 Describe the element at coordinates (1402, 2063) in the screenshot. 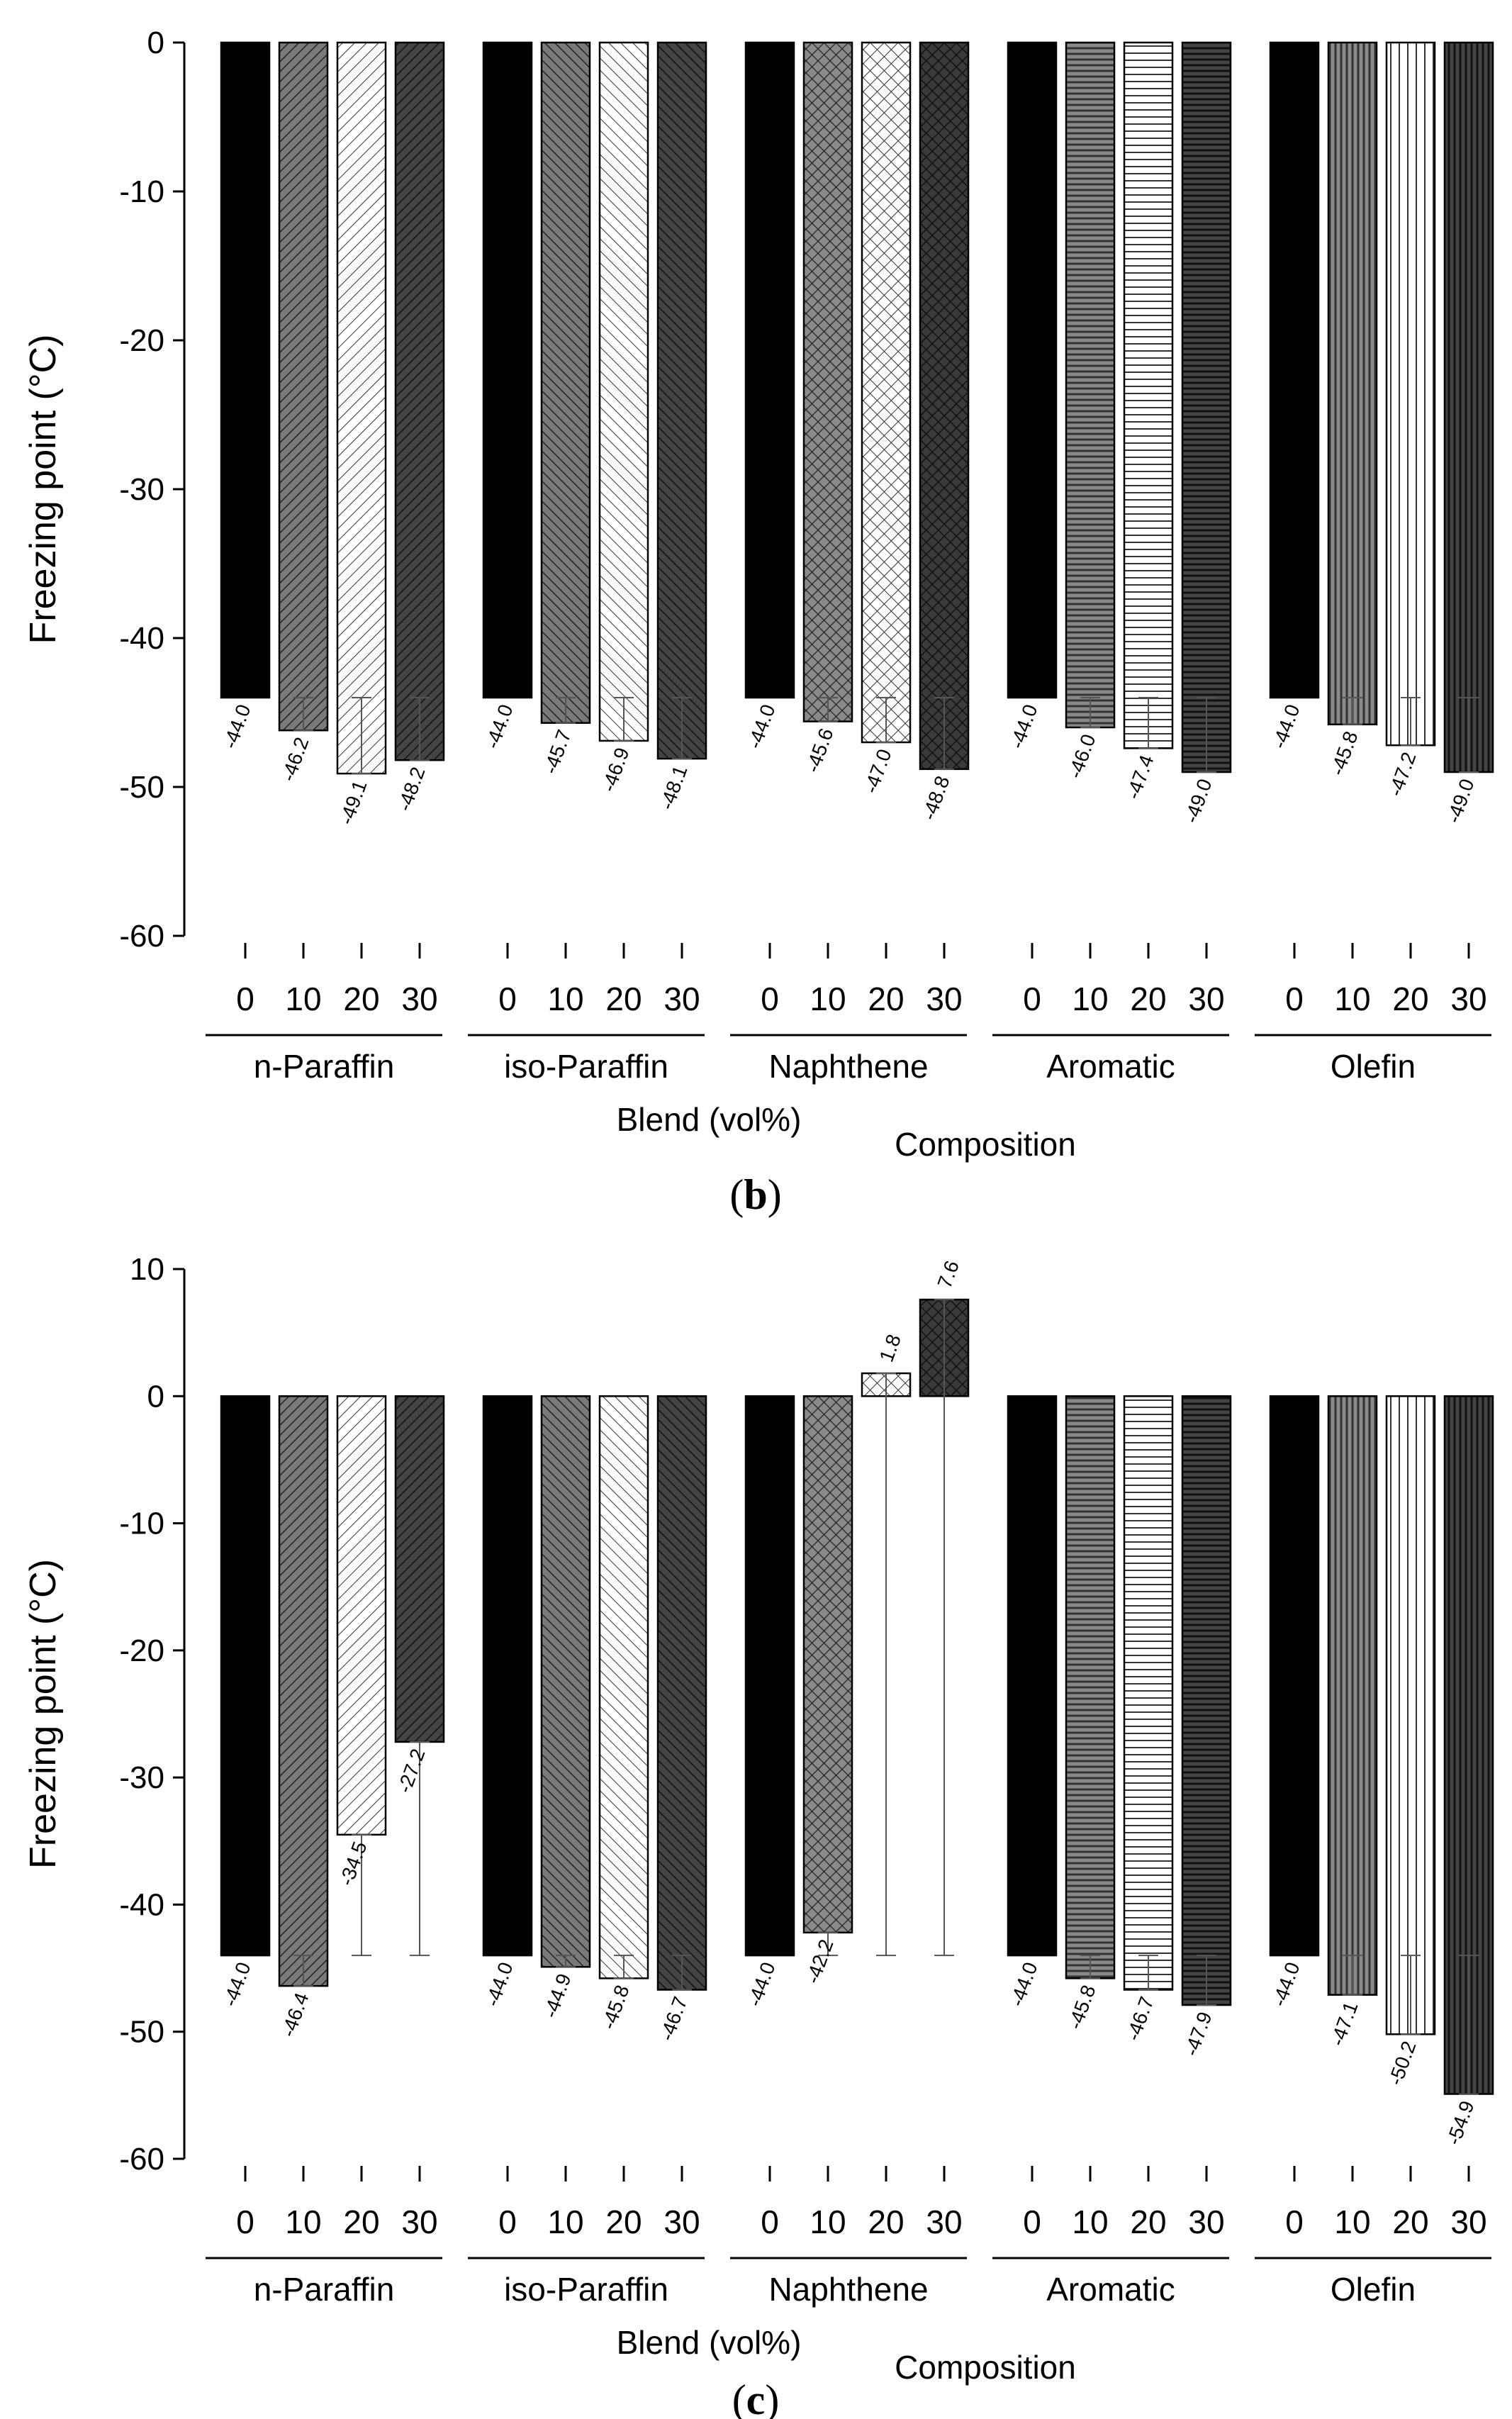

I see `value-label: -50.2` at that location.